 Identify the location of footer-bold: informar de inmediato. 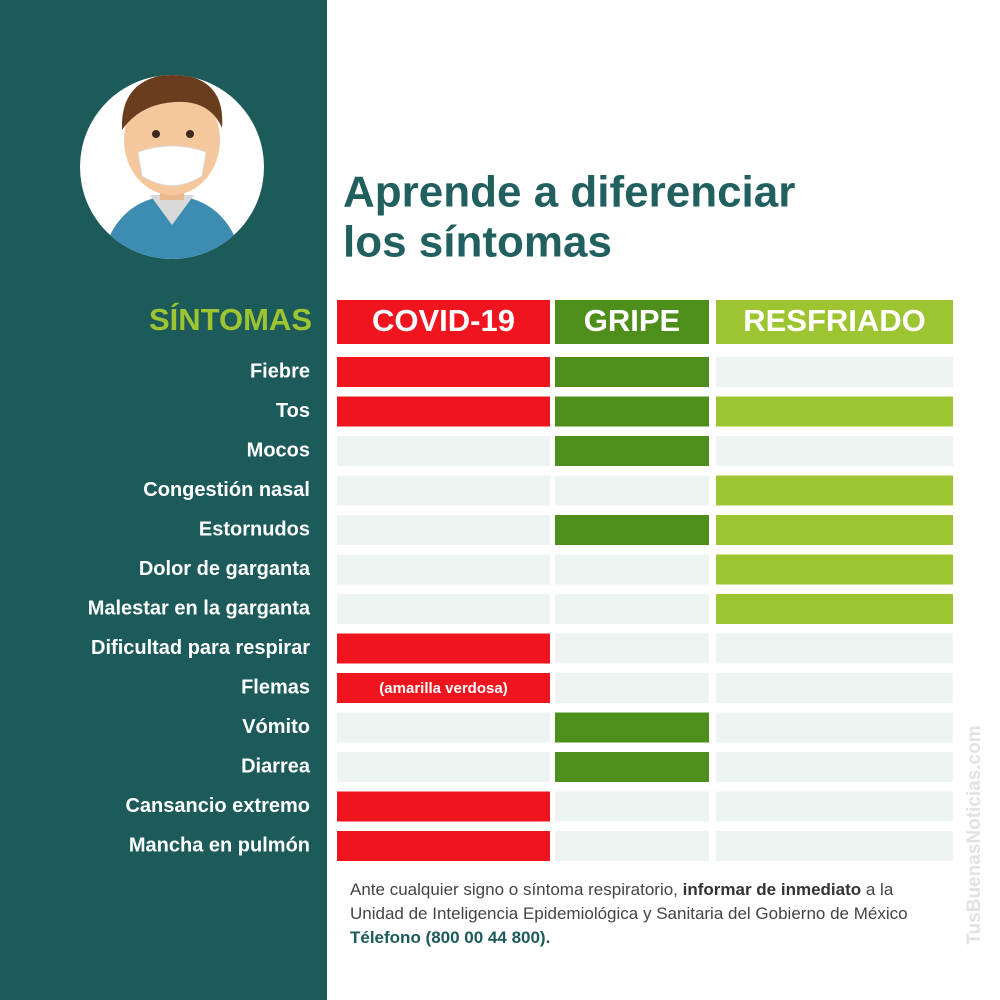
(772, 889).